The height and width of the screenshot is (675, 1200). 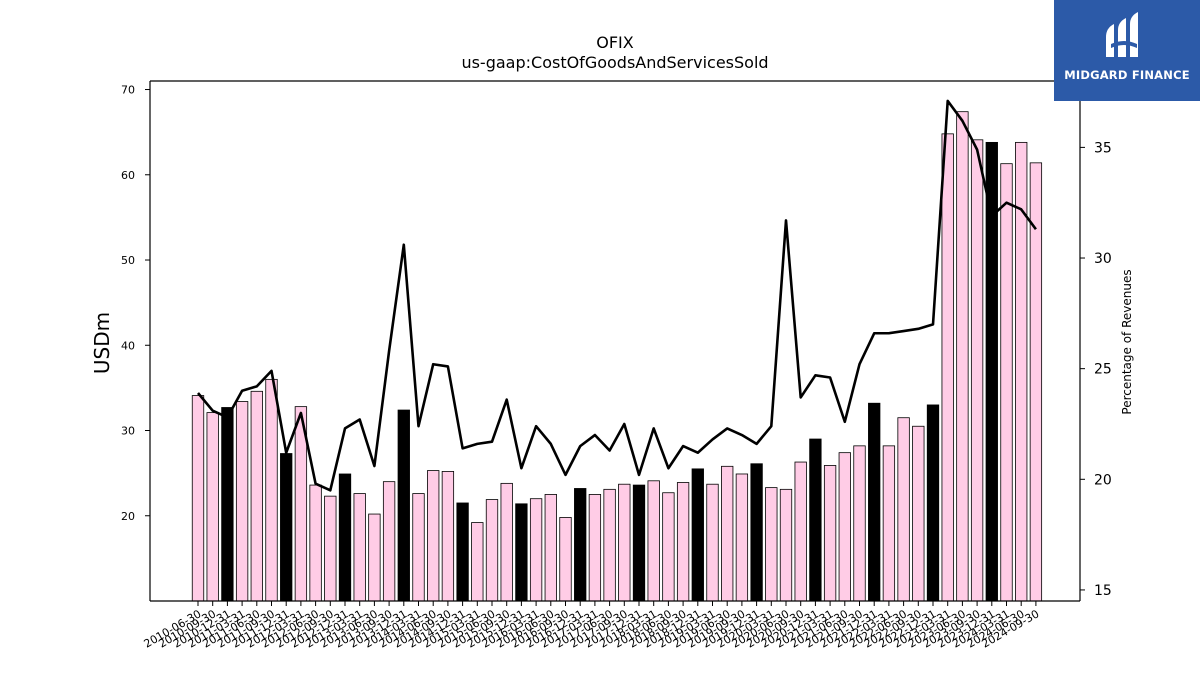 I want to click on y-tick-label-left-60: 60, so click(x=128, y=175).